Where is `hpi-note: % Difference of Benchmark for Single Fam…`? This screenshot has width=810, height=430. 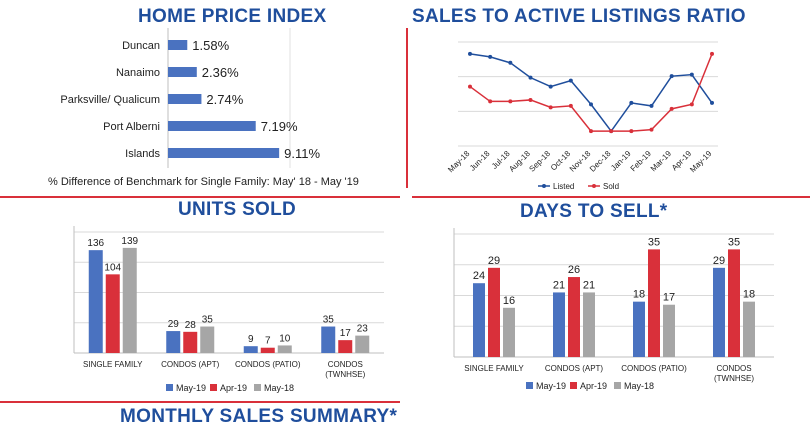 hpi-note: % Difference of Benchmark for Single Fam… is located at coordinates (203, 182).